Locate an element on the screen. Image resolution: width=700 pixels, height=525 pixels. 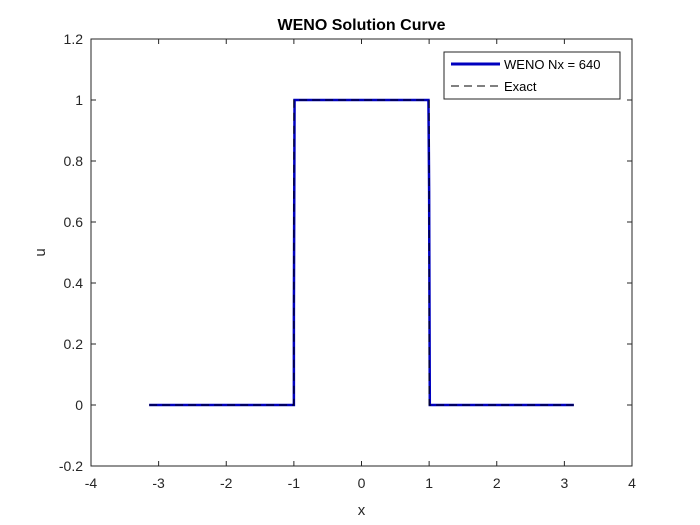
legend-box is located at coordinates (532, 75).